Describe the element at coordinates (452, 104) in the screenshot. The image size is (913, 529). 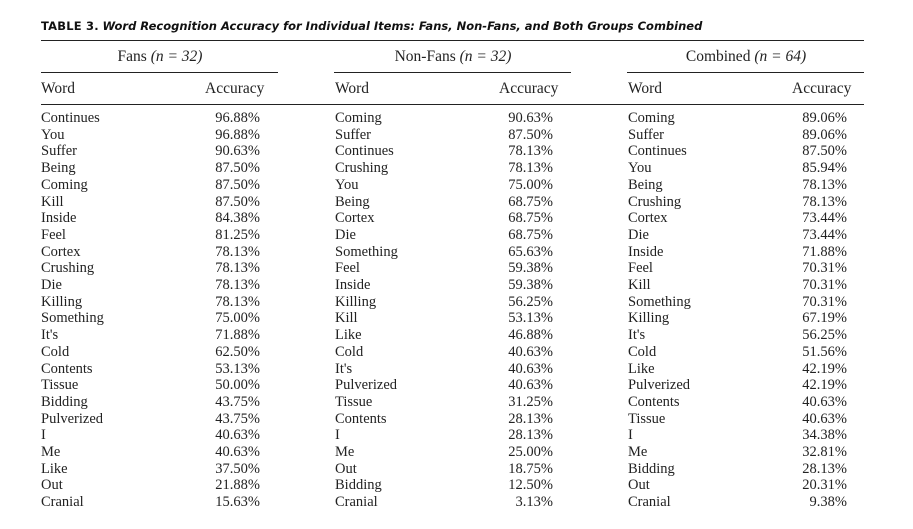
I see `header-rule` at that location.